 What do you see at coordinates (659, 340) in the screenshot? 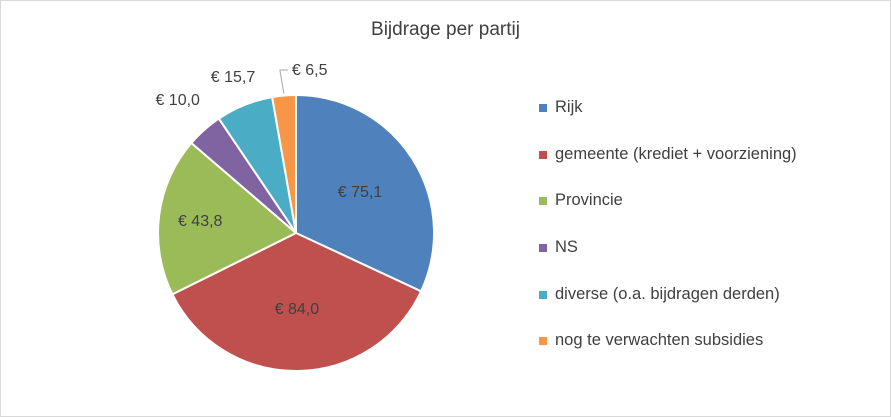
I see `legend-label: nog te verwachten subsidies` at bounding box center [659, 340].